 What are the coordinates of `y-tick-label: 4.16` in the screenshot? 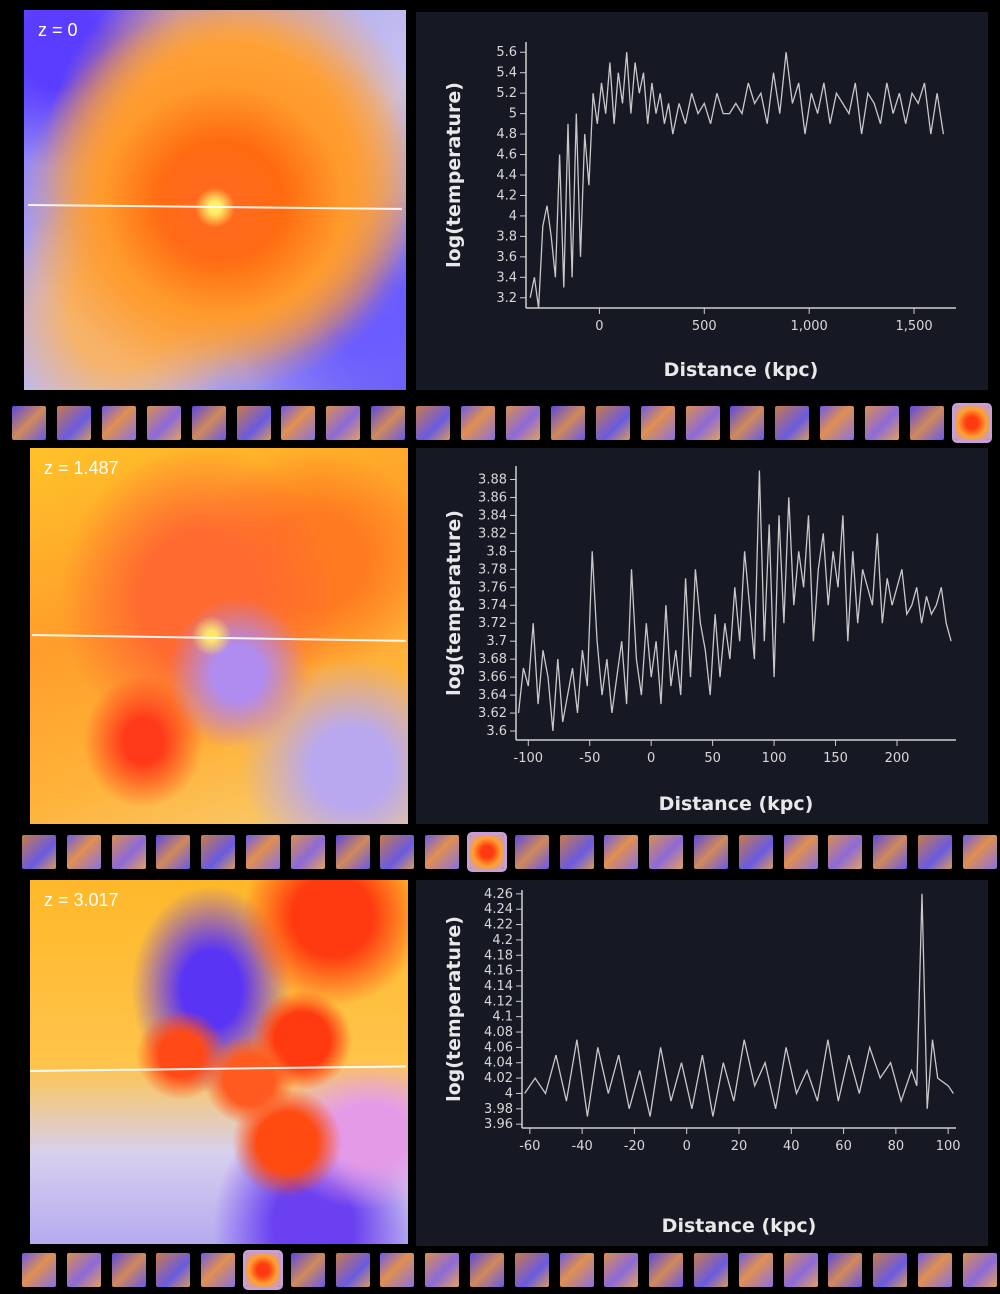 It's located at (498, 971).